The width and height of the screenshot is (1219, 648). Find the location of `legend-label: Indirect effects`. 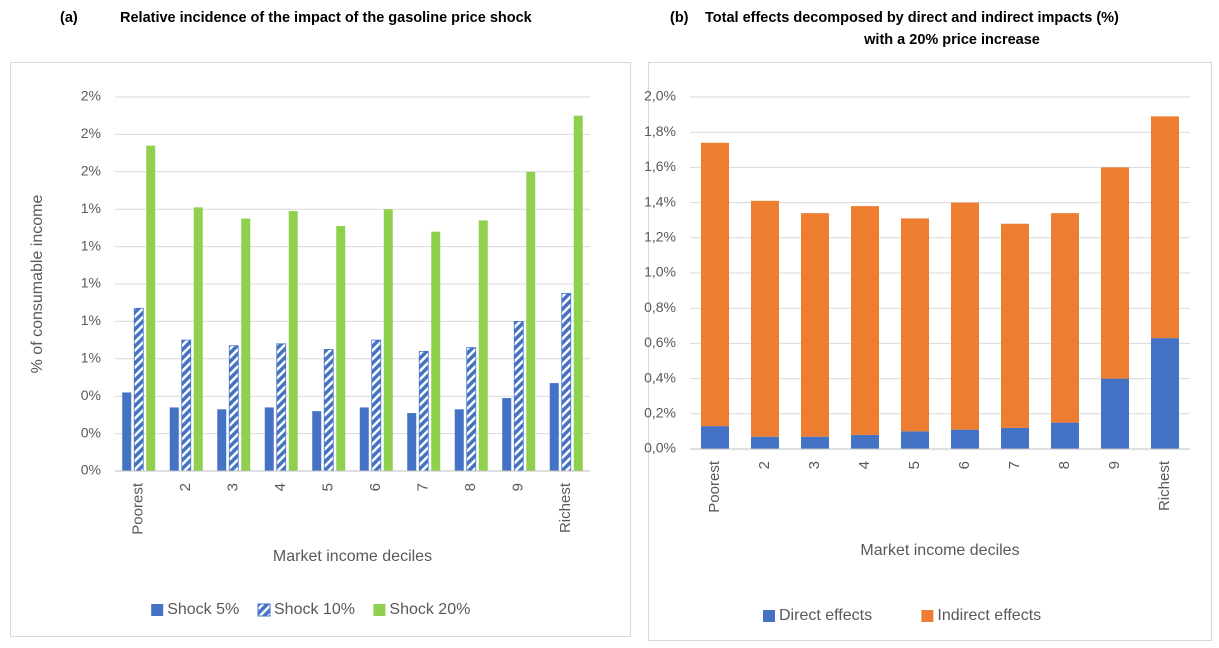

legend-label: Indirect effects is located at coordinates (989, 615).